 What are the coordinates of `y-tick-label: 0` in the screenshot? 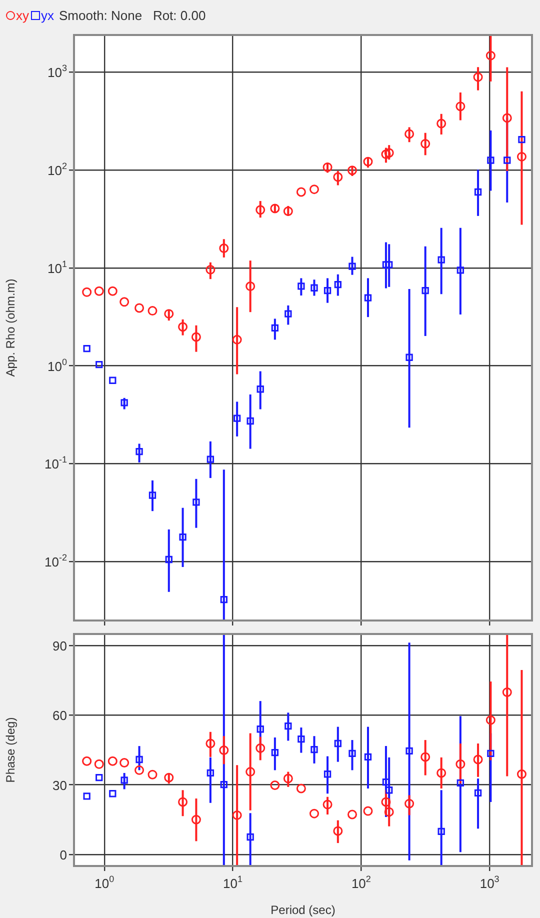 It's located at (64, 854).